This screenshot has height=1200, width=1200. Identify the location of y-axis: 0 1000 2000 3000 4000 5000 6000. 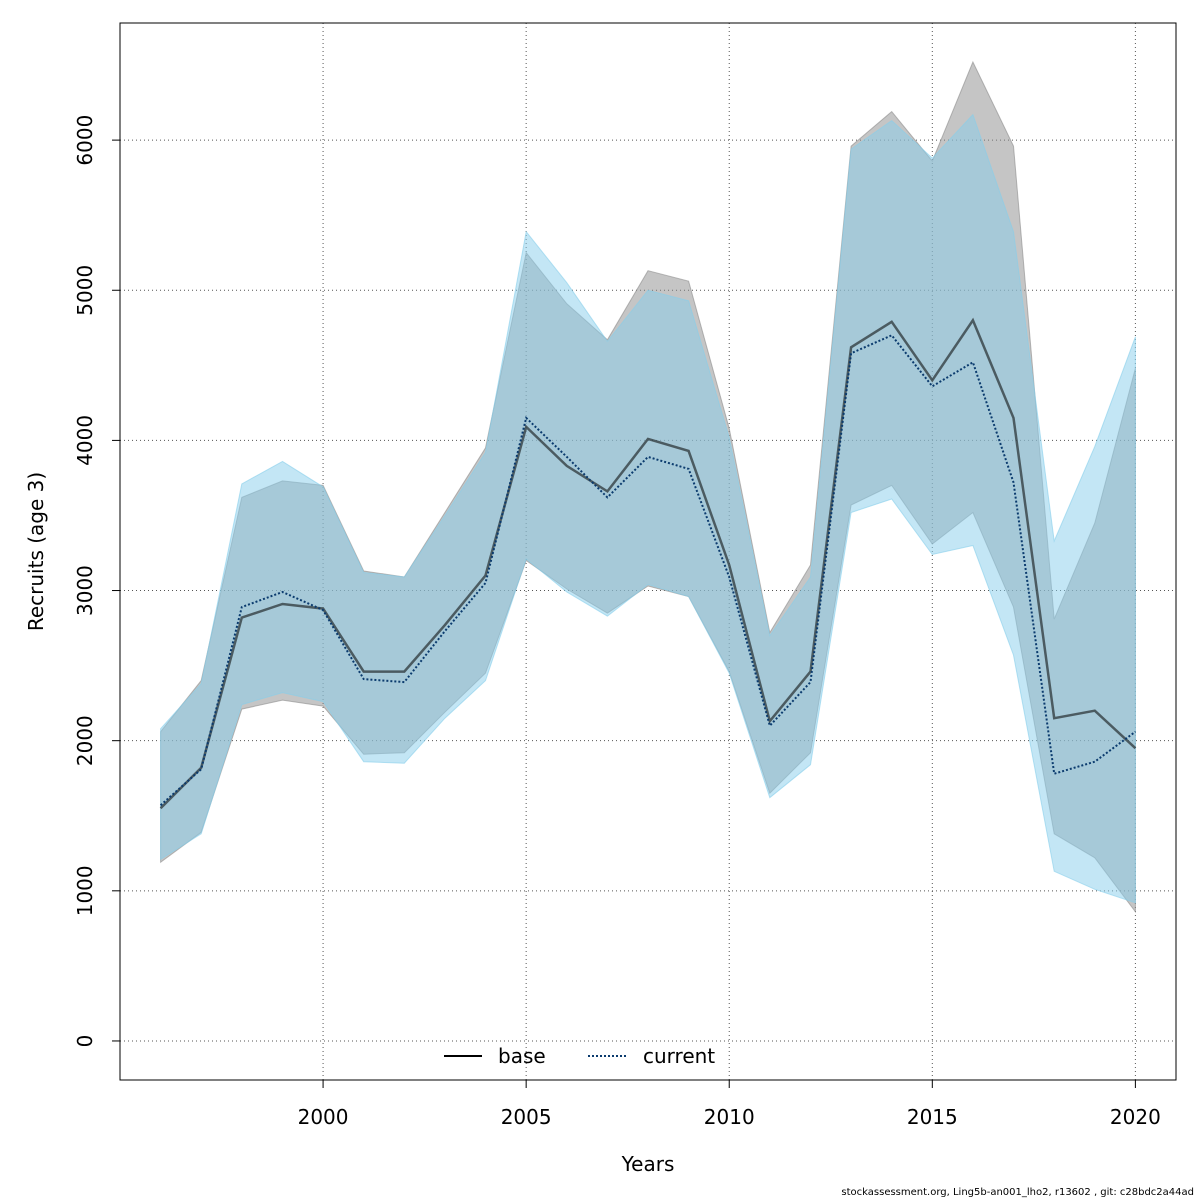
(96, 581).